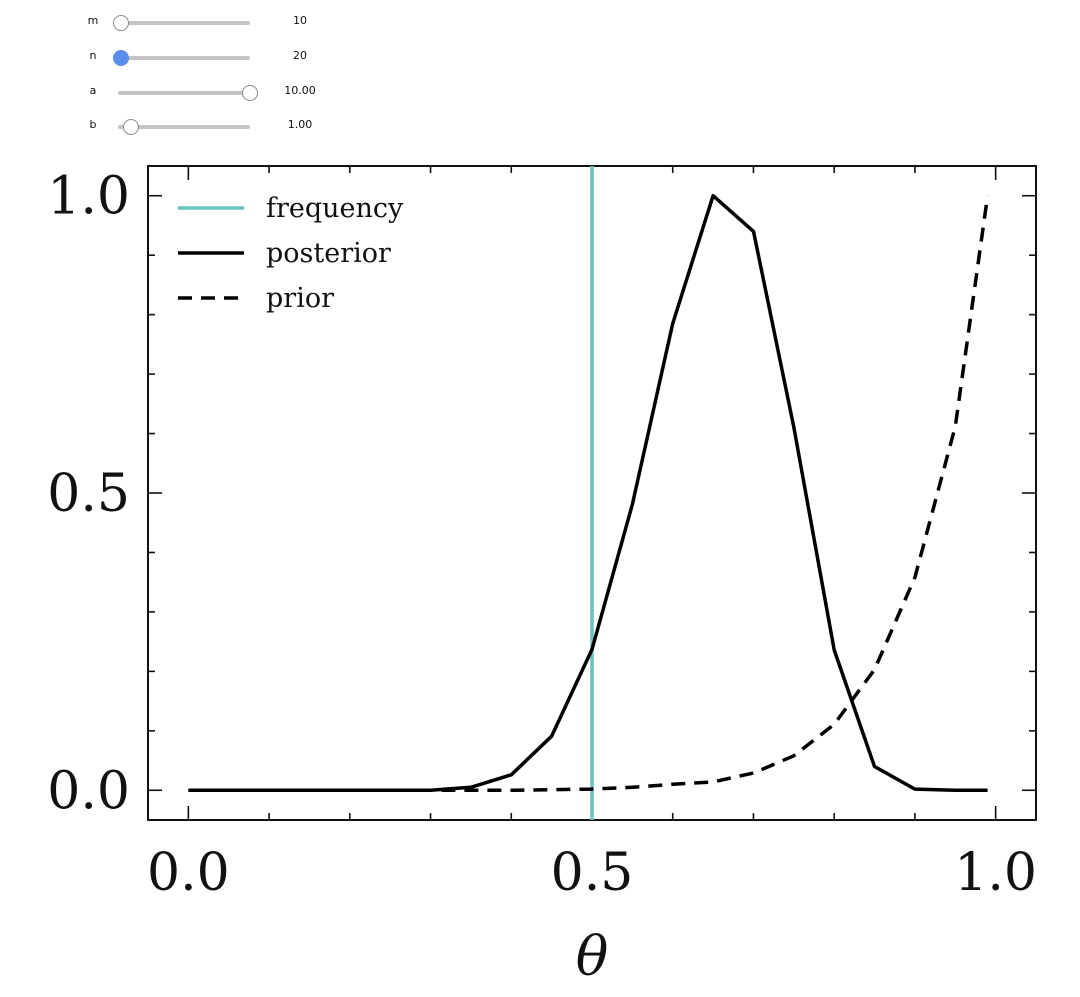 This screenshot has width=1080, height=997. I want to click on x-tick-label: 0.0, so click(188, 873).